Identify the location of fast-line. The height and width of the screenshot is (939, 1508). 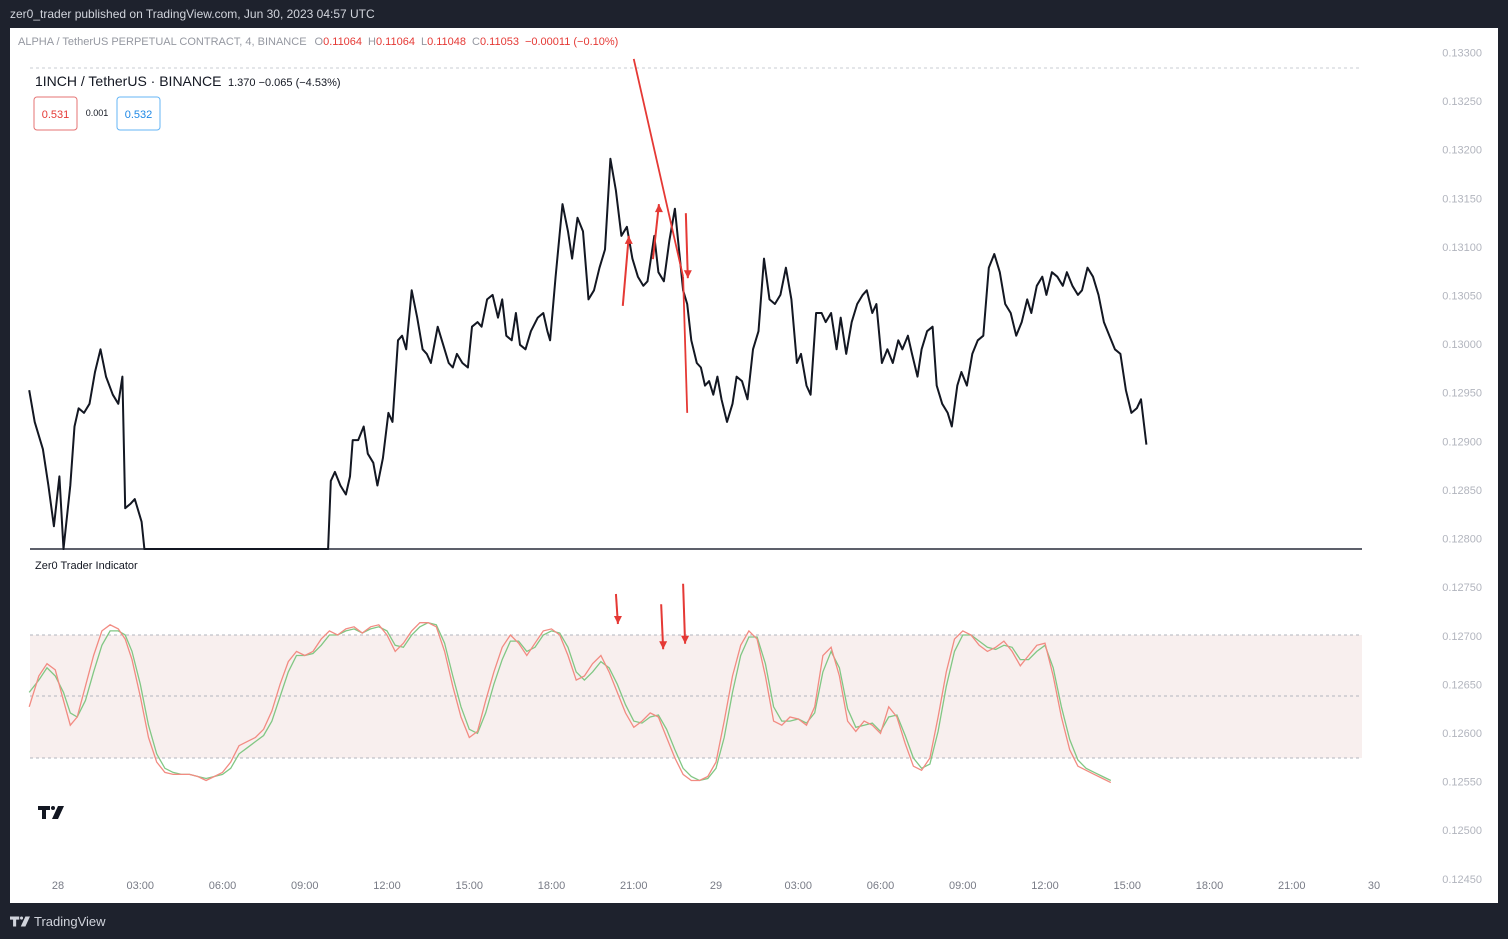
(570, 703).